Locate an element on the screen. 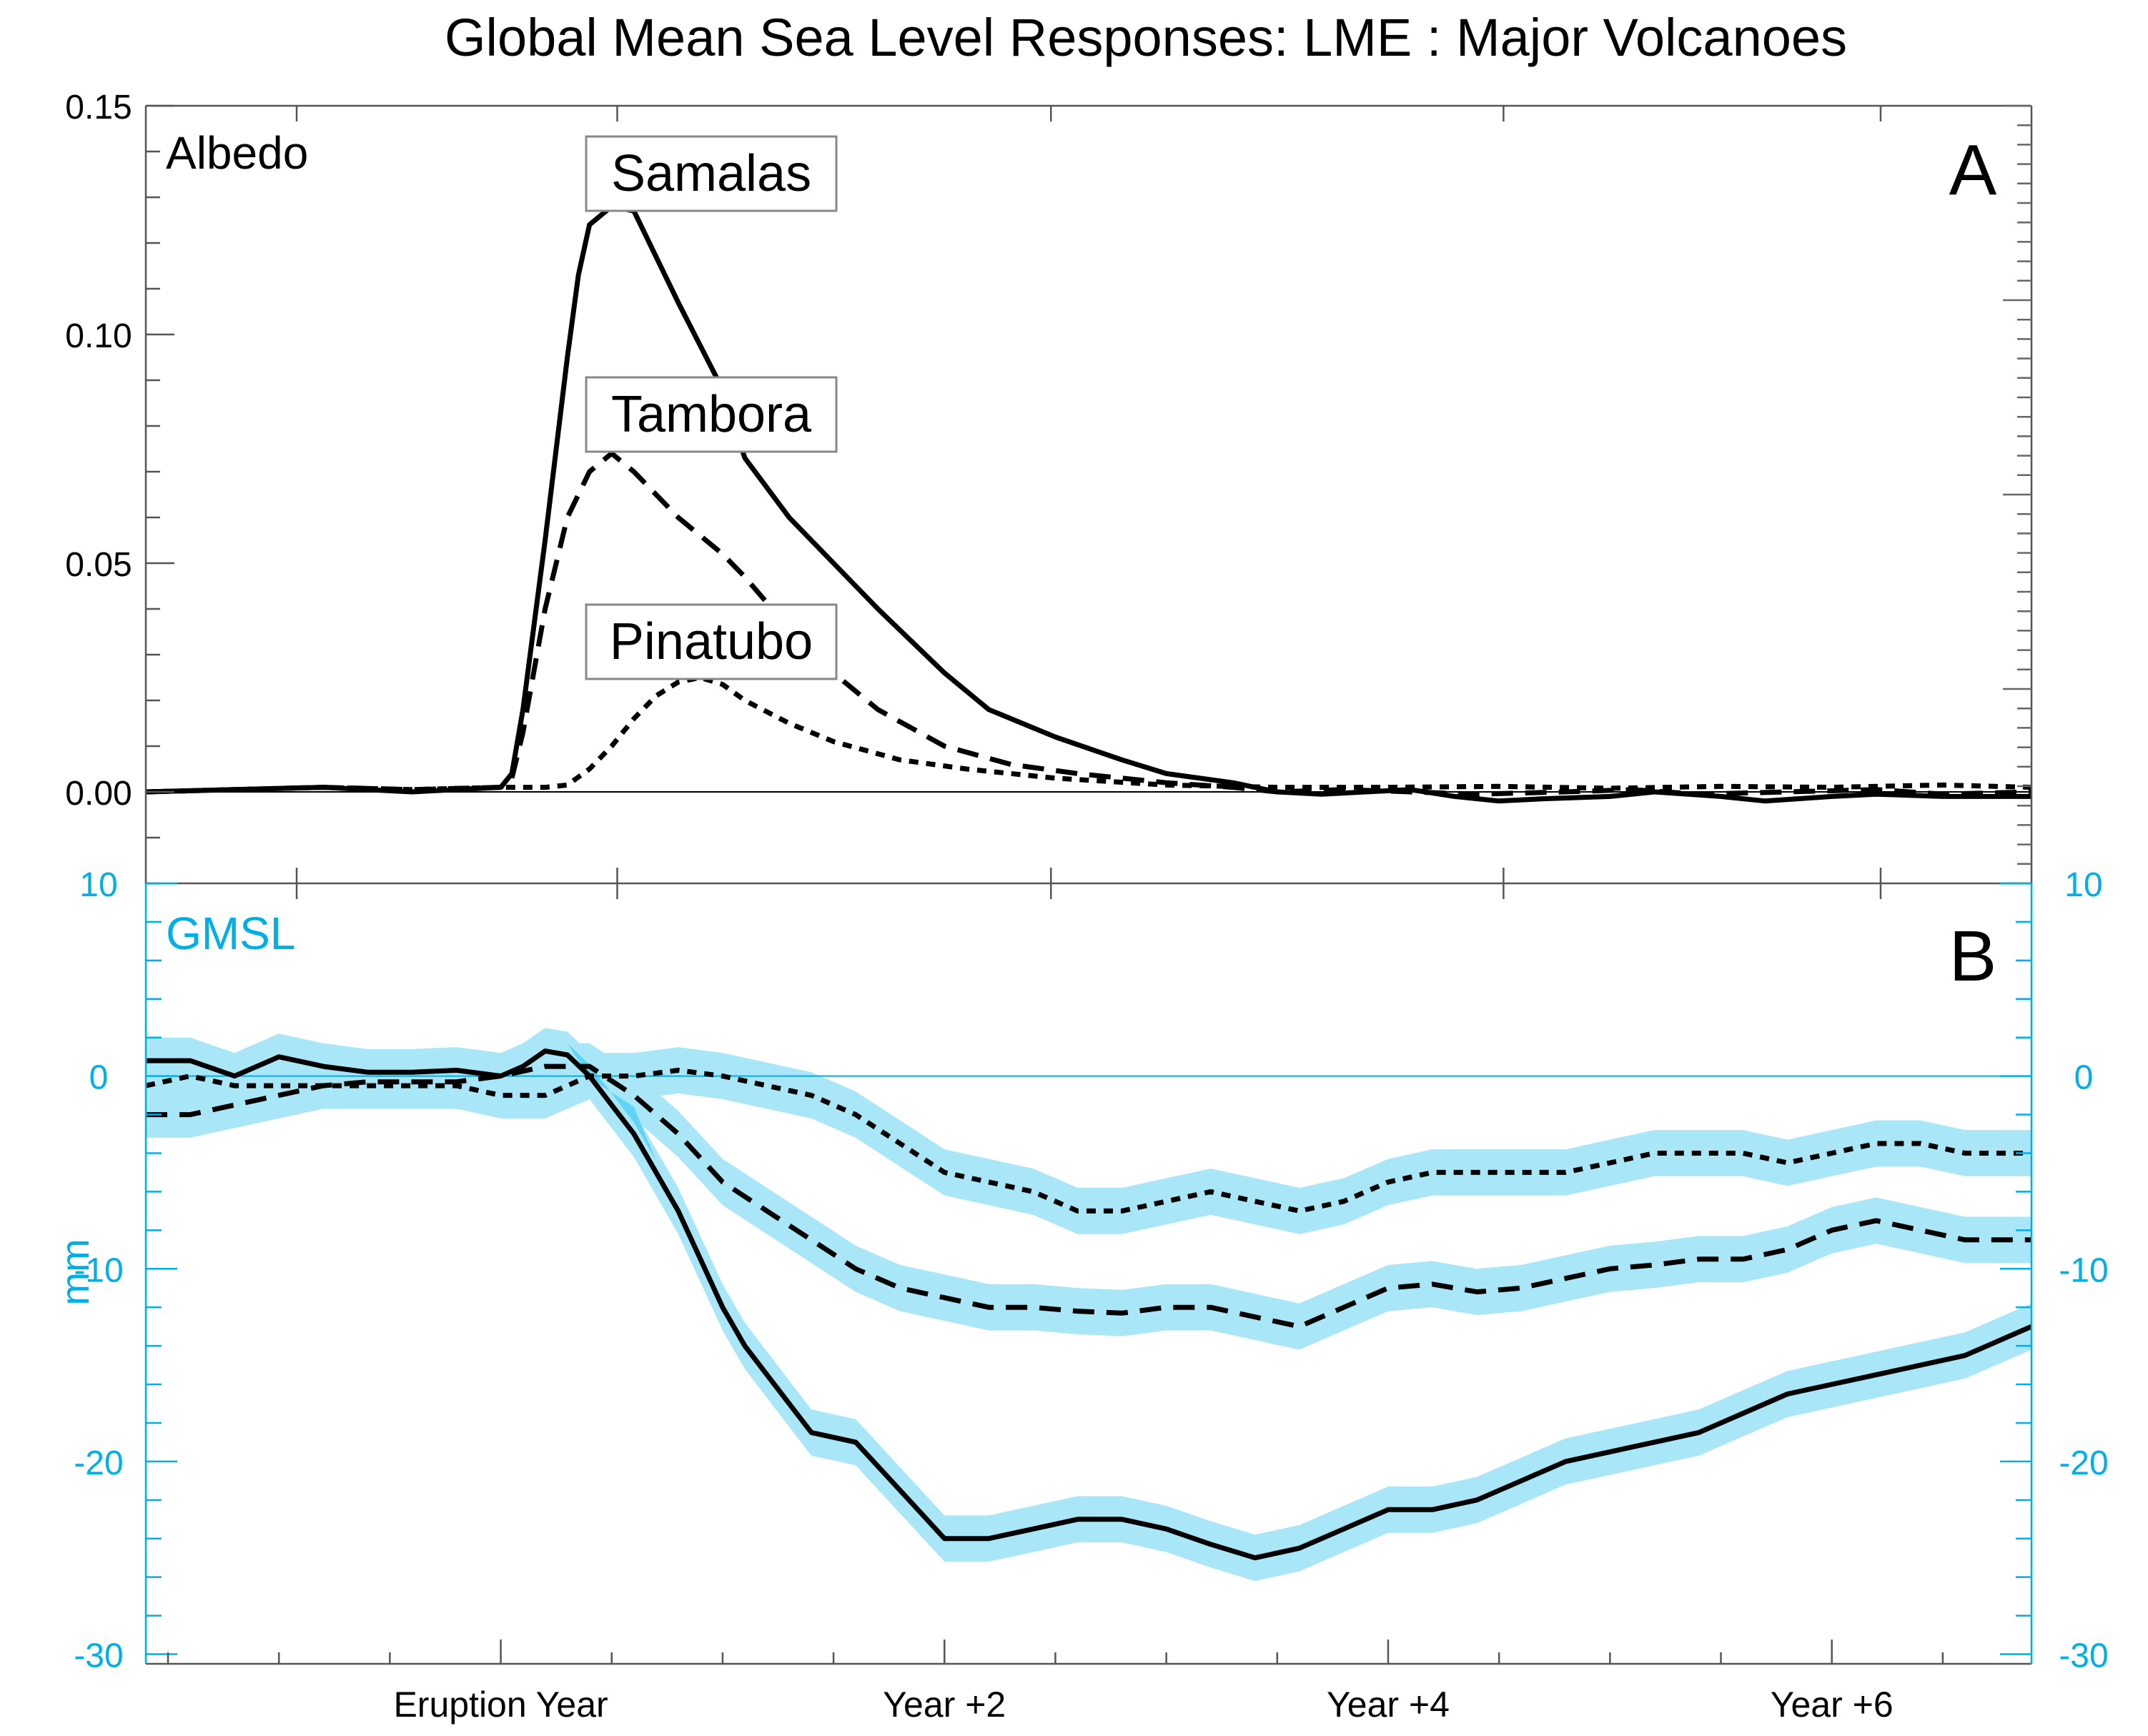  panel-b-quantity-label: GMSL is located at coordinates (230, 933).